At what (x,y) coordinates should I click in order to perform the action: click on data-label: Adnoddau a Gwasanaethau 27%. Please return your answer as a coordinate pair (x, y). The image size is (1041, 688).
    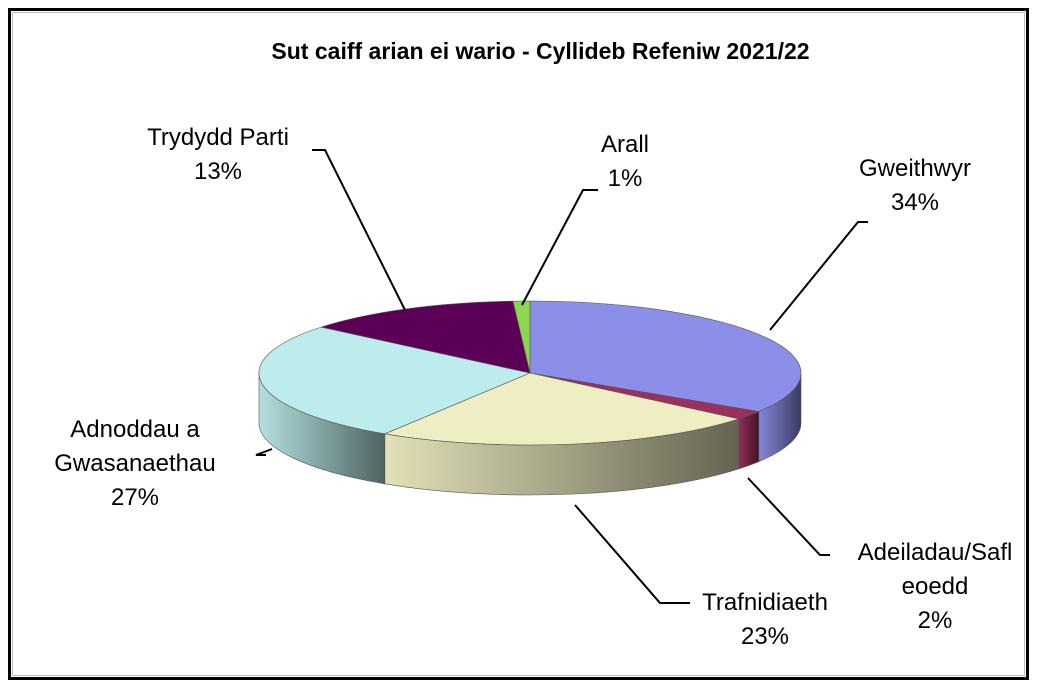
    Looking at the image, I should click on (135, 464).